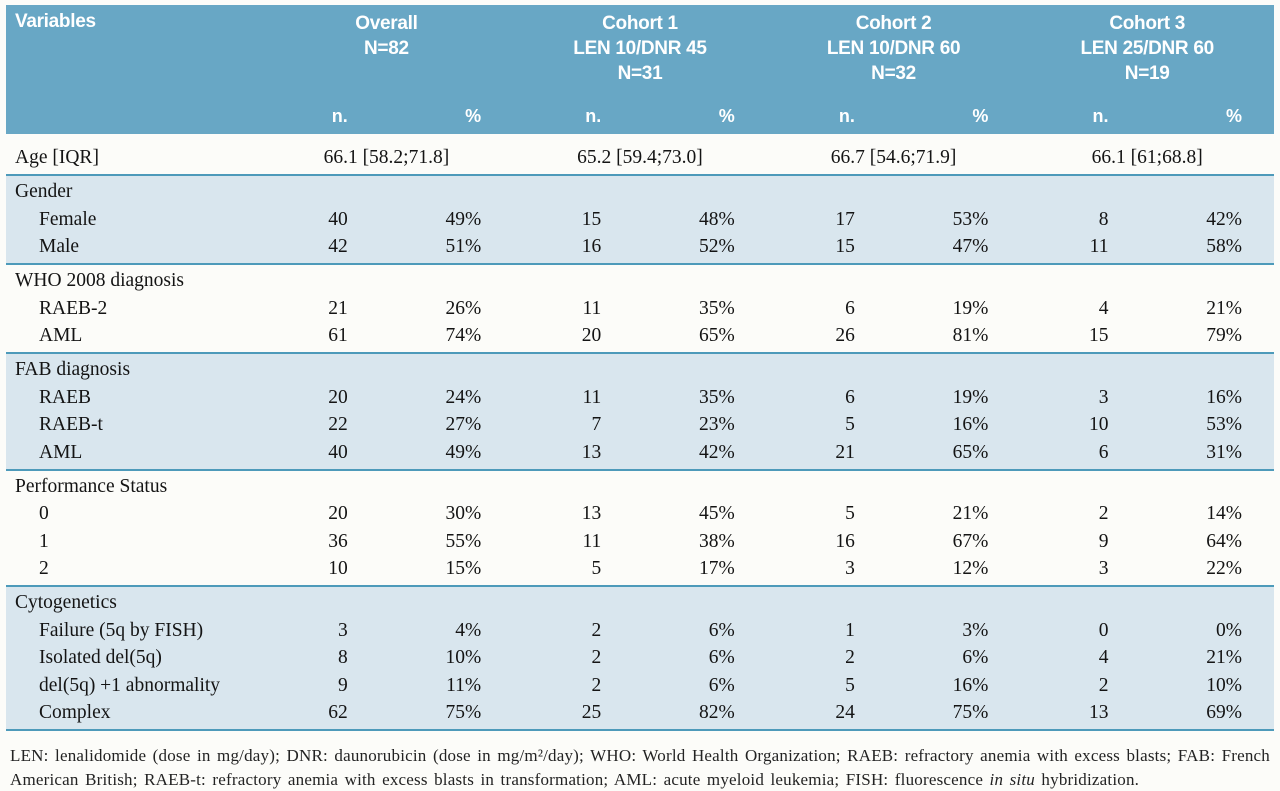 Image resolution: width=1280 pixels, height=791 pixels. Describe the element at coordinates (717, 308) in the screenshot. I see `percent-value-cell: 35%` at that location.